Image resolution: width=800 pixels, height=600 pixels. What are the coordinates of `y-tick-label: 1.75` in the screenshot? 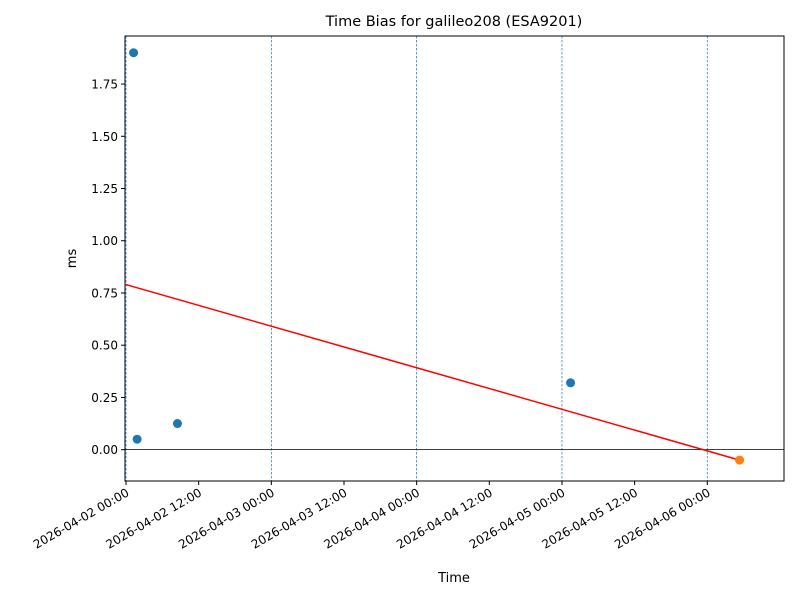 It's located at (104, 85).